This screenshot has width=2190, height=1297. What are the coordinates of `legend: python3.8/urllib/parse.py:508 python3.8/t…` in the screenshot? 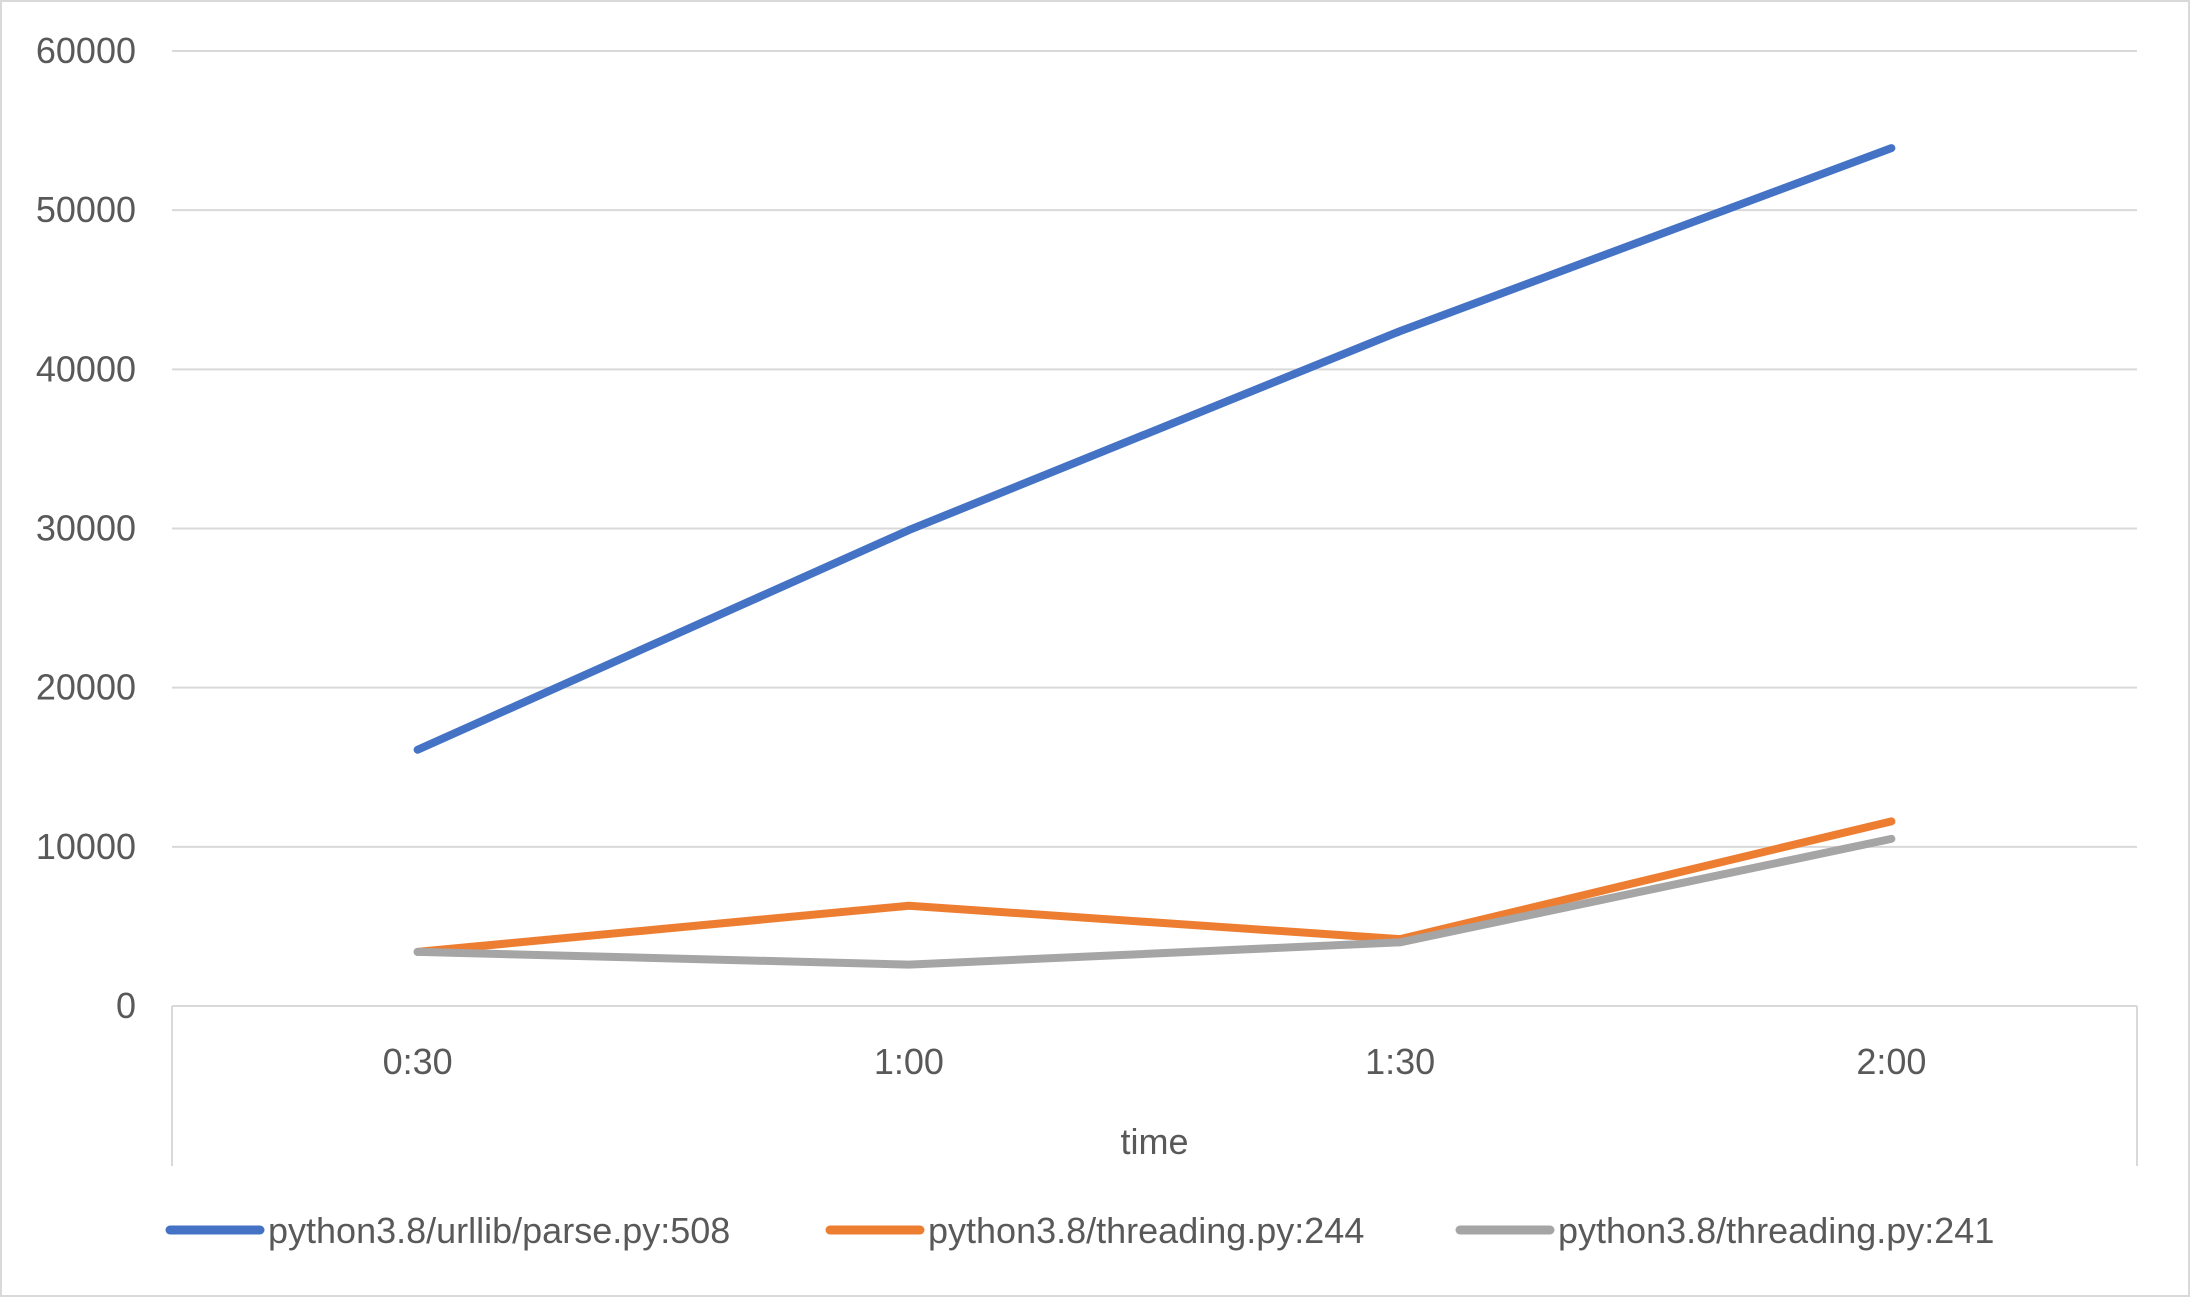 It's located at (1079, 1230).